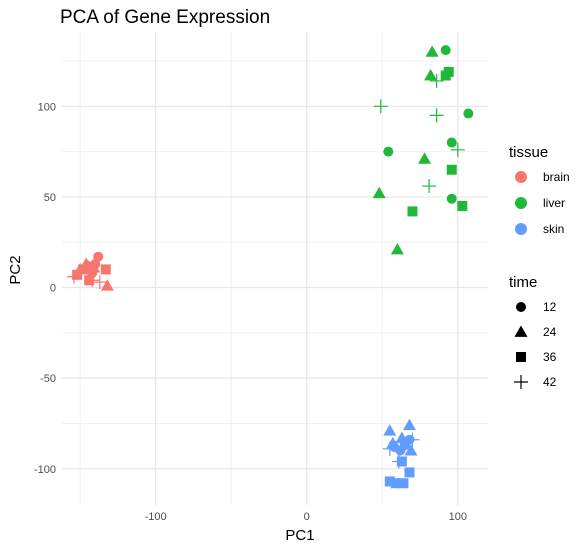 This screenshot has width=588, height=555. What do you see at coordinates (523, 282) in the screenshot?
I see `time-legend-title: time` at bounding box center [523, 282].